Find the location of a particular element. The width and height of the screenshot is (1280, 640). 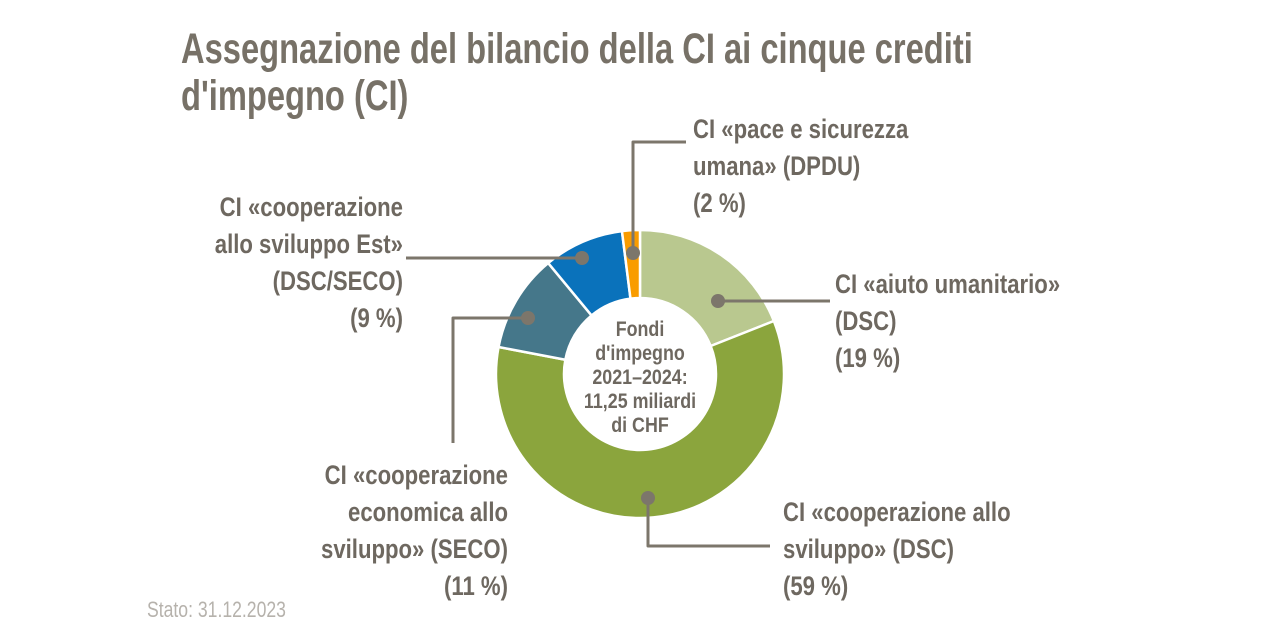

slice-label-aiuto-umanitario: CI «aiuto umanitario» (DSC) (19 %) is located at coordinates (948, 321).